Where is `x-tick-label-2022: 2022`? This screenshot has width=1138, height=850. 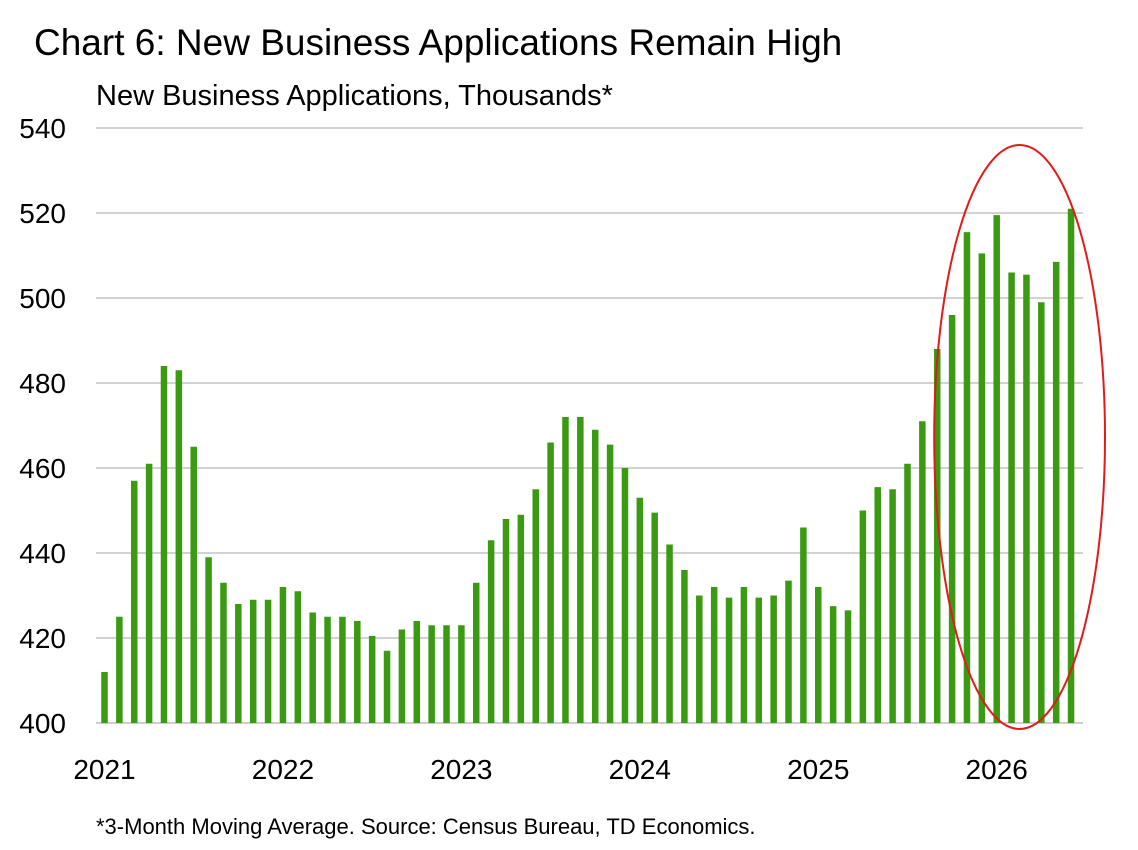
x-tick-label-2022: 2022 is located at coordinates (283, 769).